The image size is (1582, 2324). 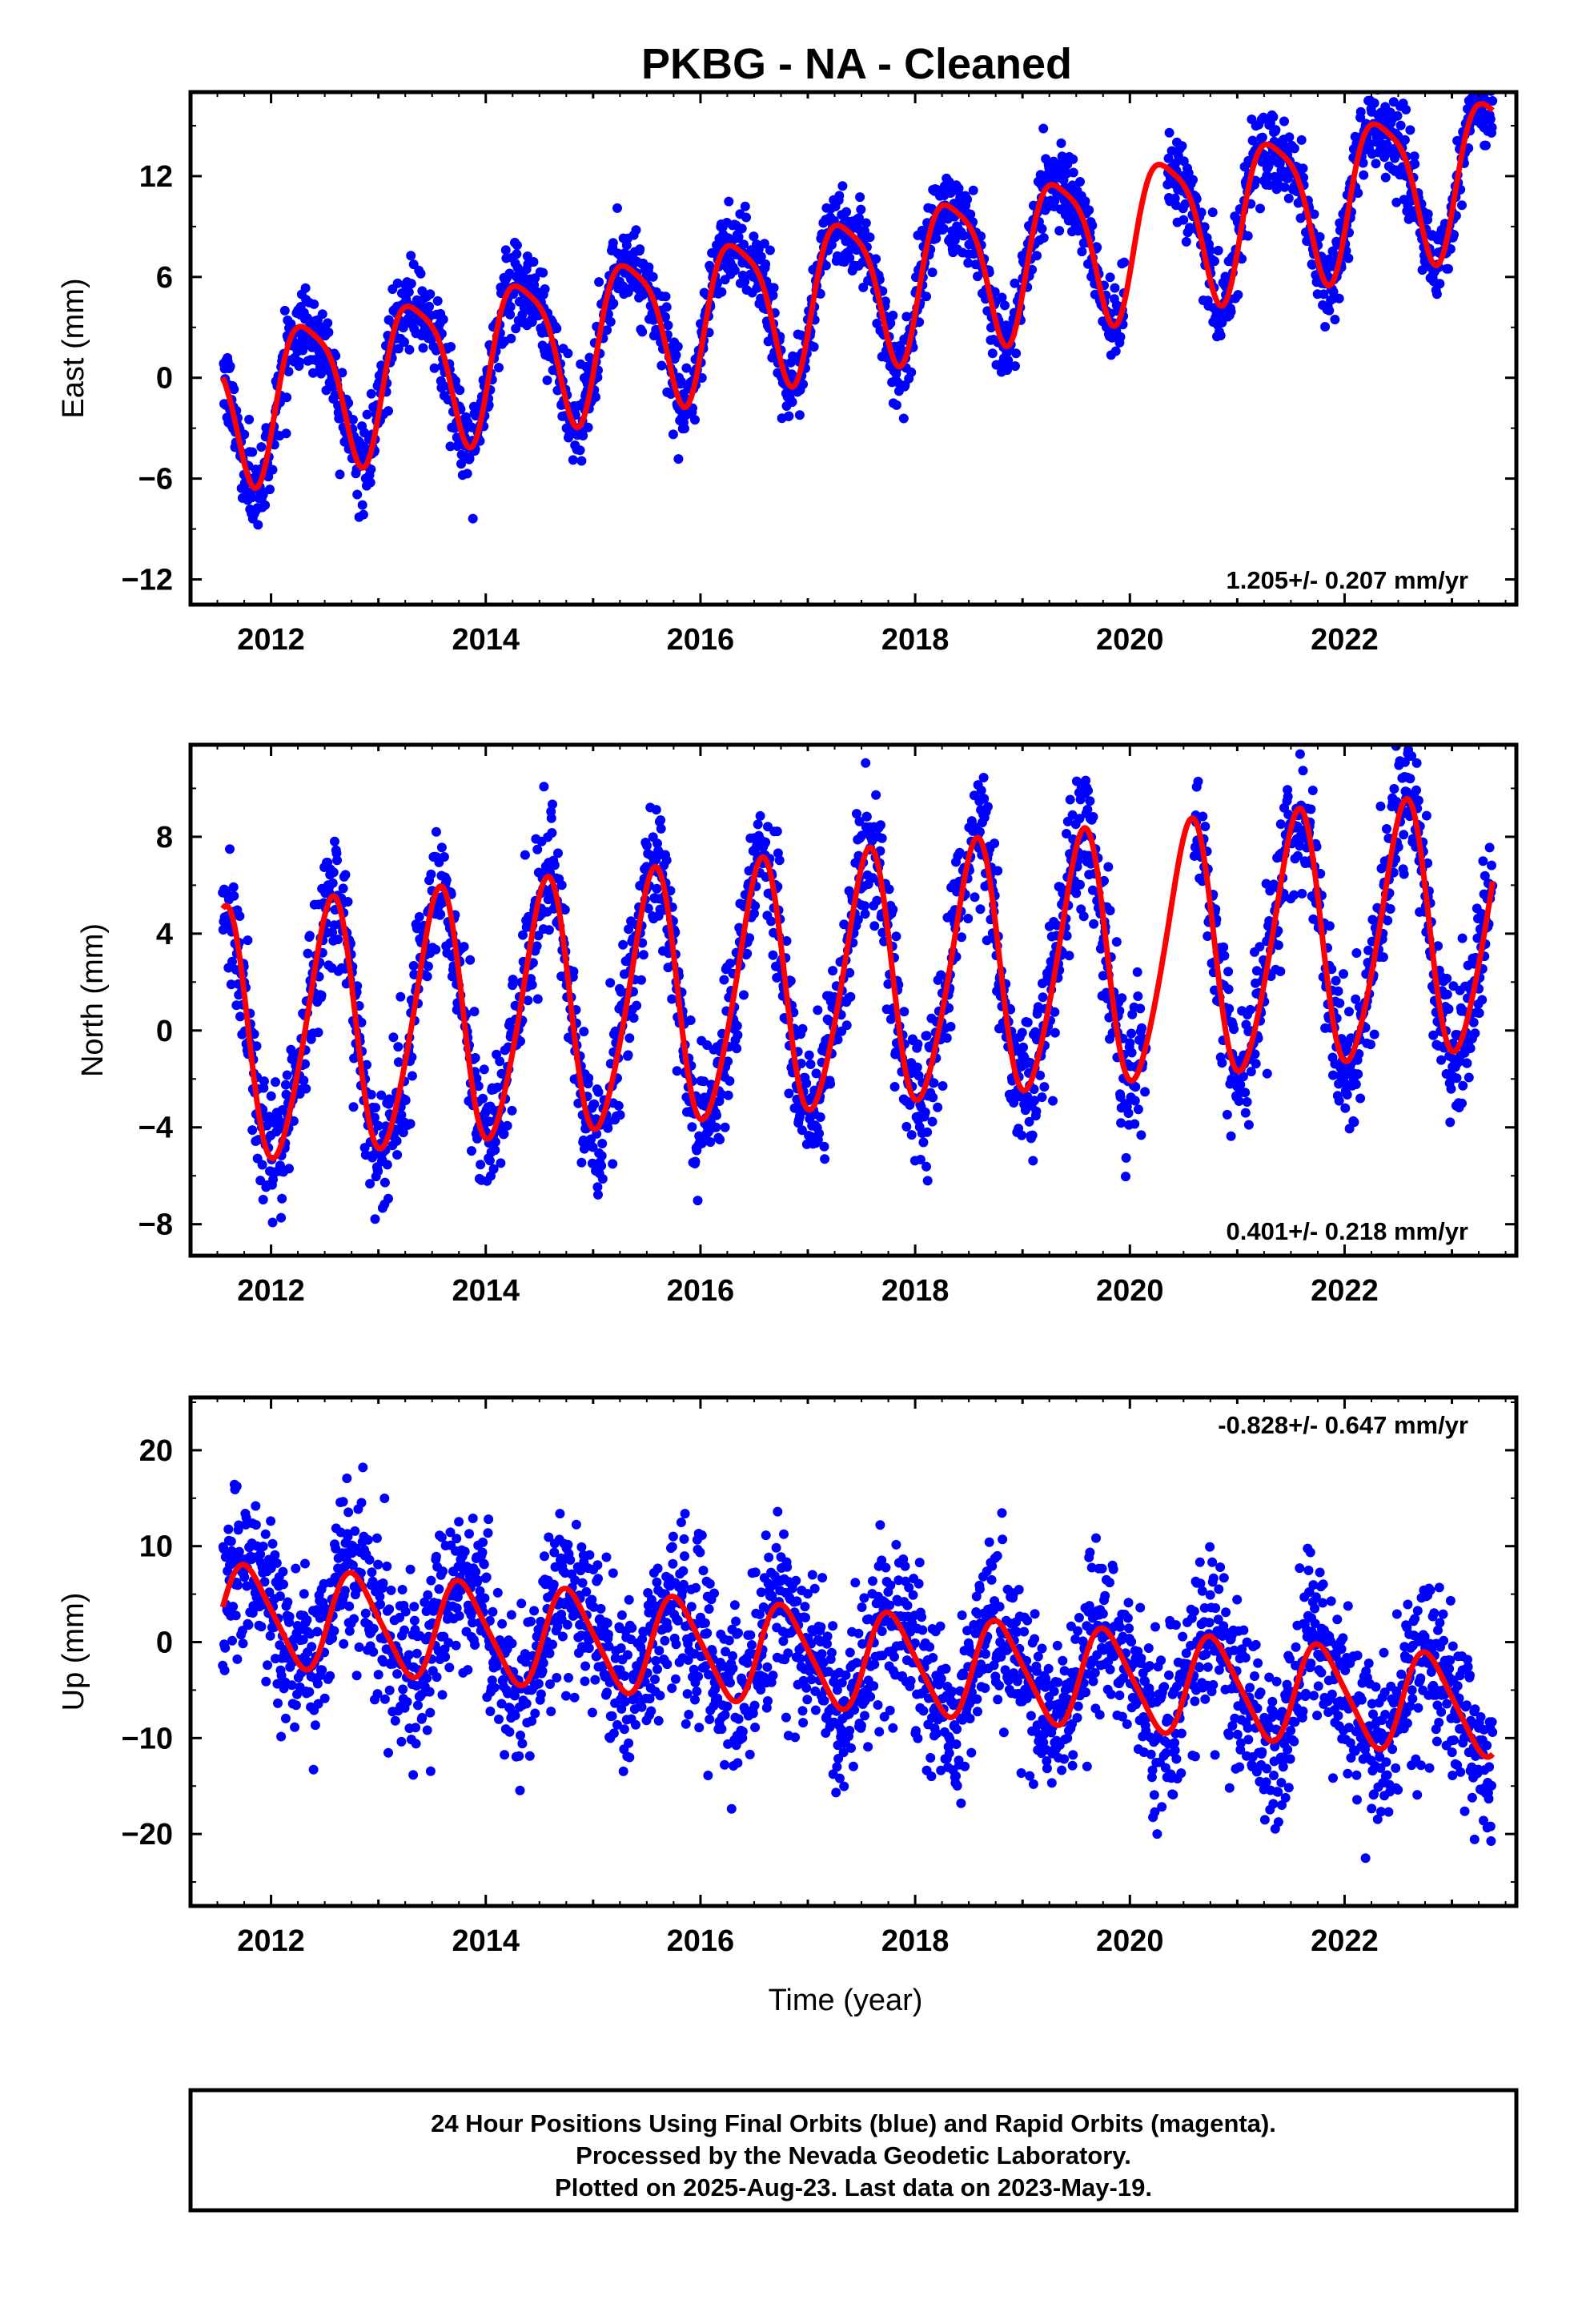 I want to click on y-tick-label: −6, so click(x=156, y=480).